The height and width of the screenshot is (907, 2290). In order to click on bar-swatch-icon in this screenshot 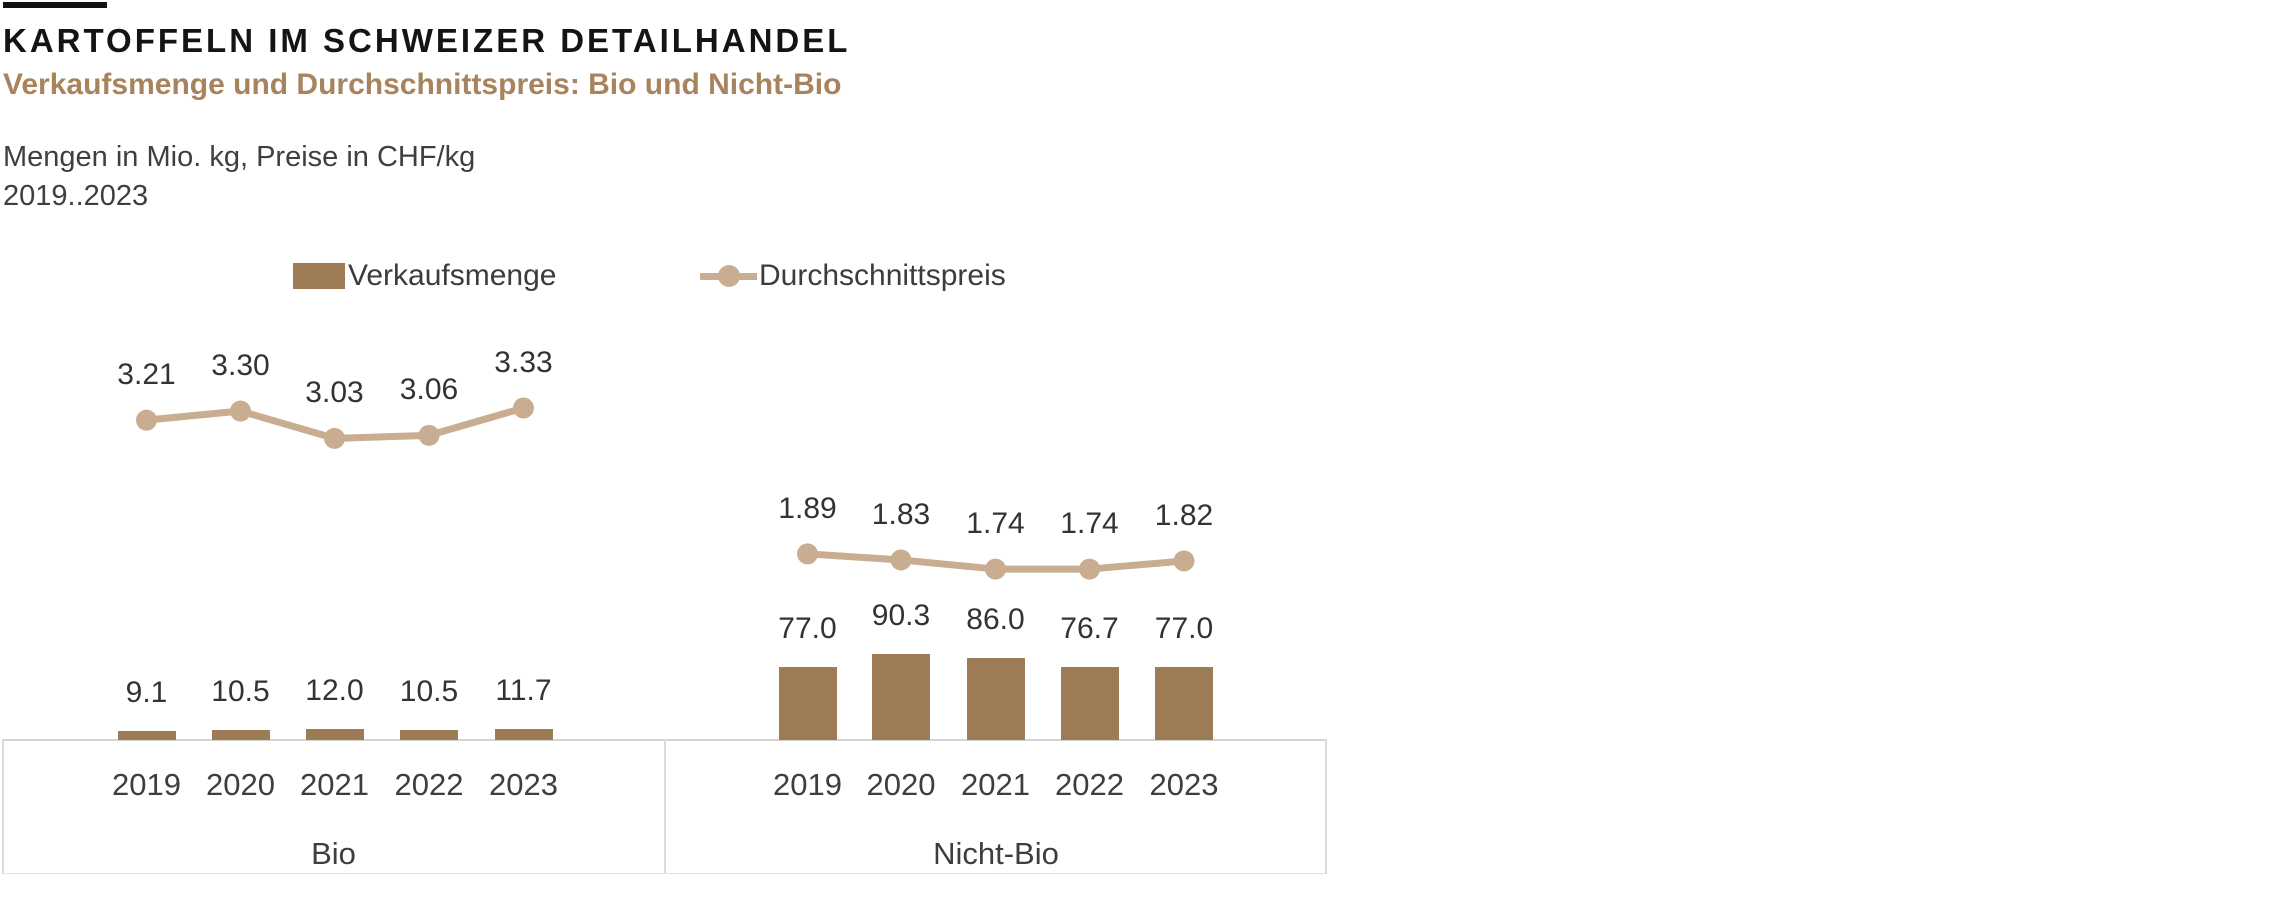, I will do `click(319, 276)`.